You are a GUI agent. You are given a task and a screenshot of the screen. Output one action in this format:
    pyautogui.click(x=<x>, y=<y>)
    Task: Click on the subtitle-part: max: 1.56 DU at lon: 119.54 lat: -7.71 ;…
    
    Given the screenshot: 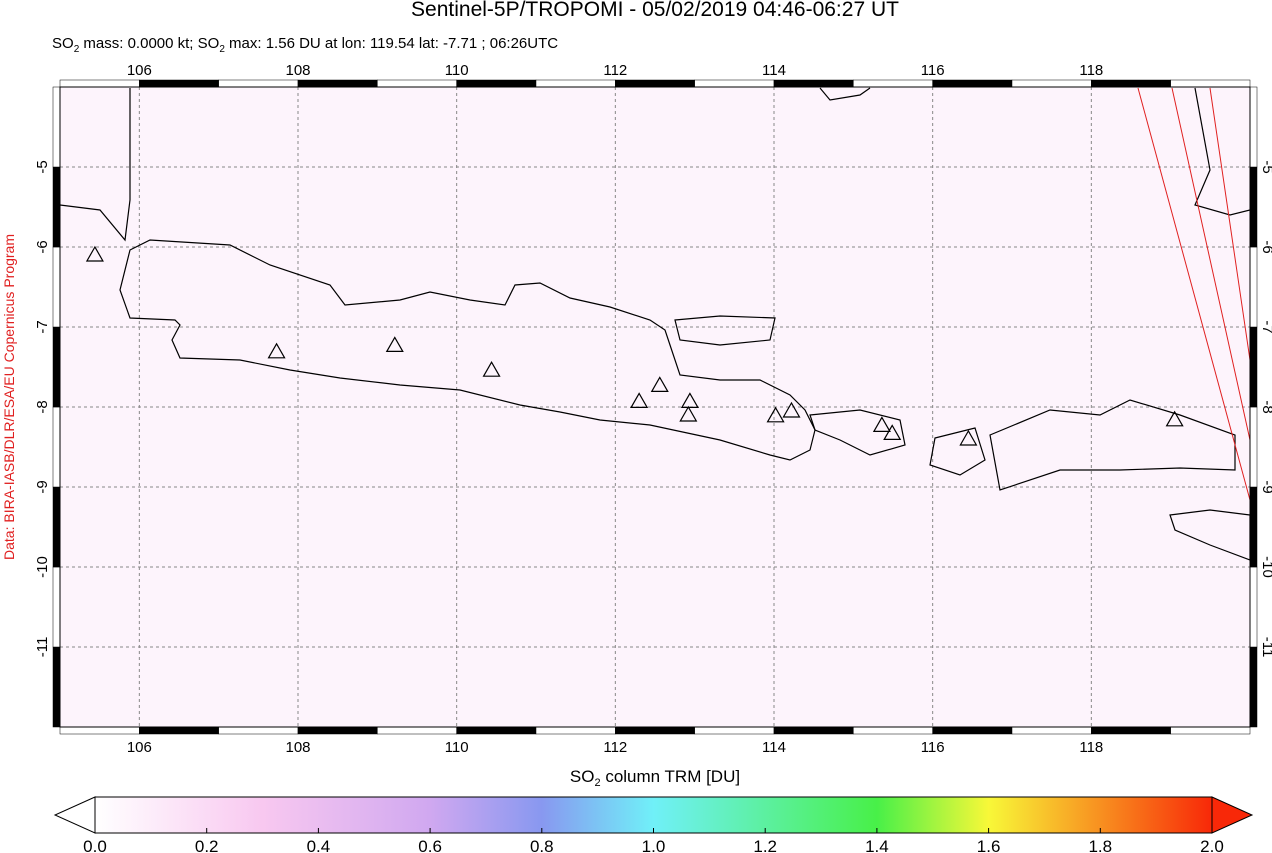 What is the action you would take?
    pyautogui.click(x=391, y=43)
    